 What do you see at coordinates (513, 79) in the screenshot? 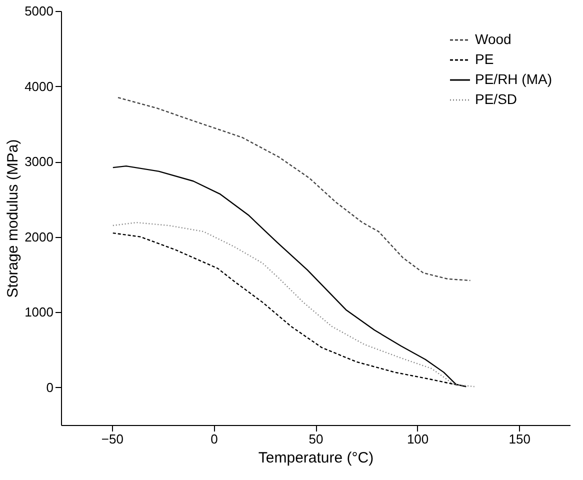
I see `legend-label: PE/RH (MA)` at bounding box center [513, 79].